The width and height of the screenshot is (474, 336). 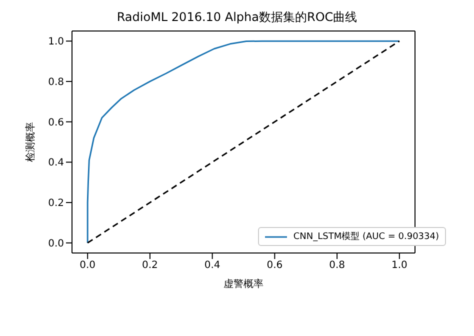 I want to click on chart-title: RadioML 2016.10 Alpha数据集的ROC曲线, so click(x=237, y=17).